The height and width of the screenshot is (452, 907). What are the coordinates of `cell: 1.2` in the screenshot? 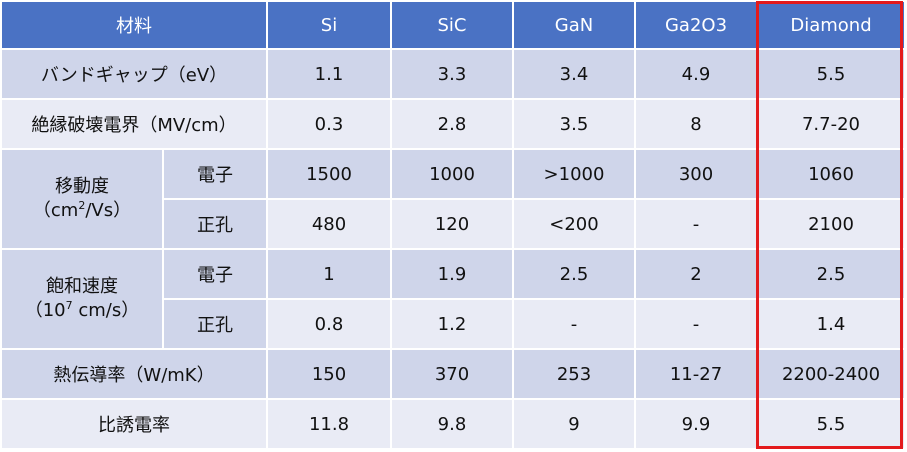 It's located at (452, 324).